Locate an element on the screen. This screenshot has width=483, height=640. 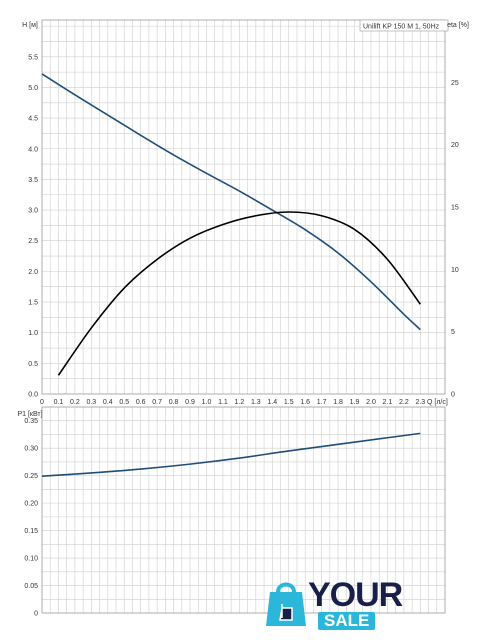
x-tick-label: 2.3 is located at coordinates (420, 402).